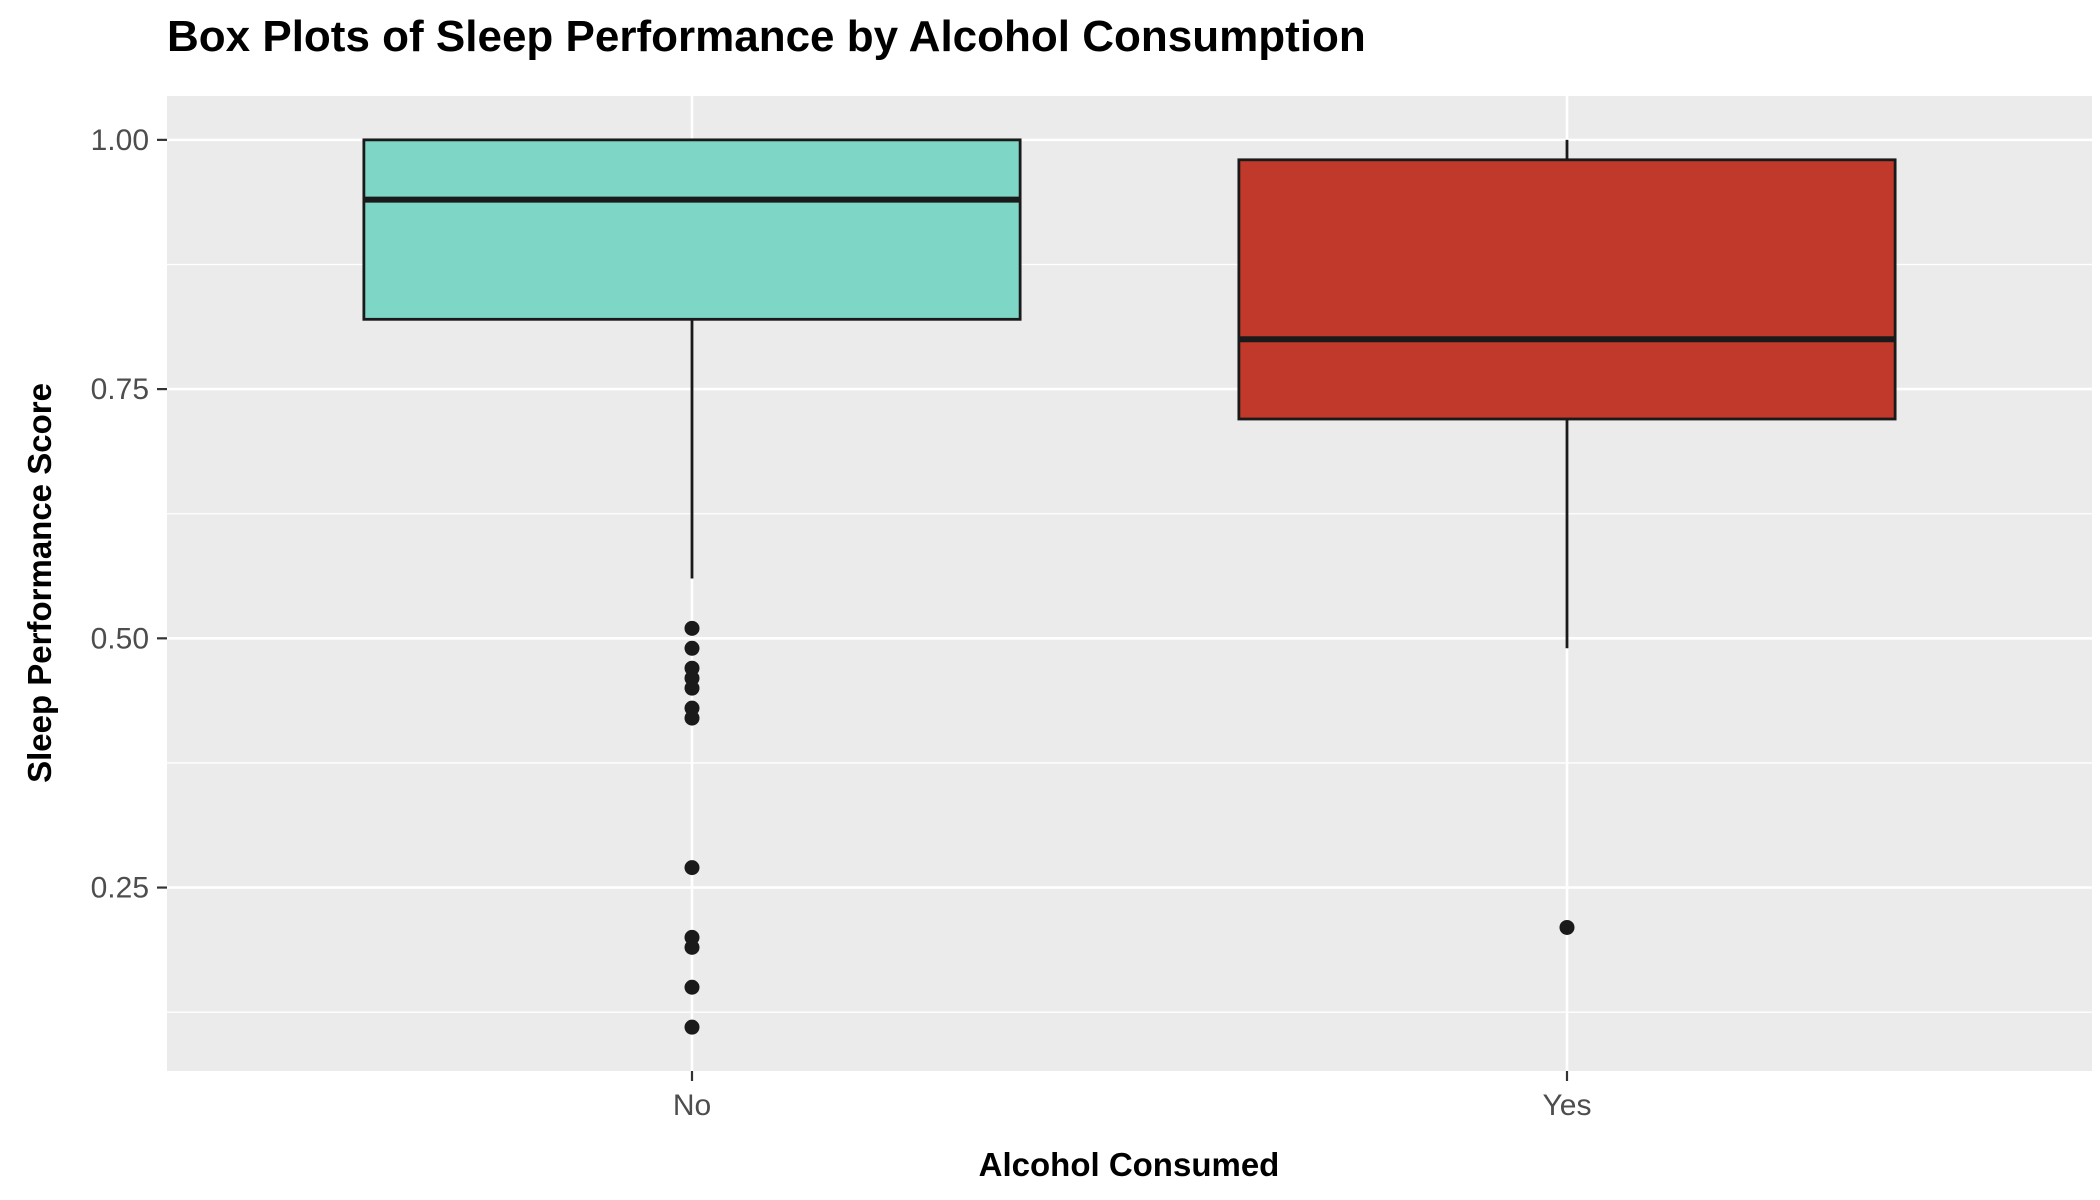 This screenshot has height=1200, width=2100. What do you see at coordinates (1567, 927) in the screenshot?
I see `outlier-point-yes` at bounding box center [1567, 927].